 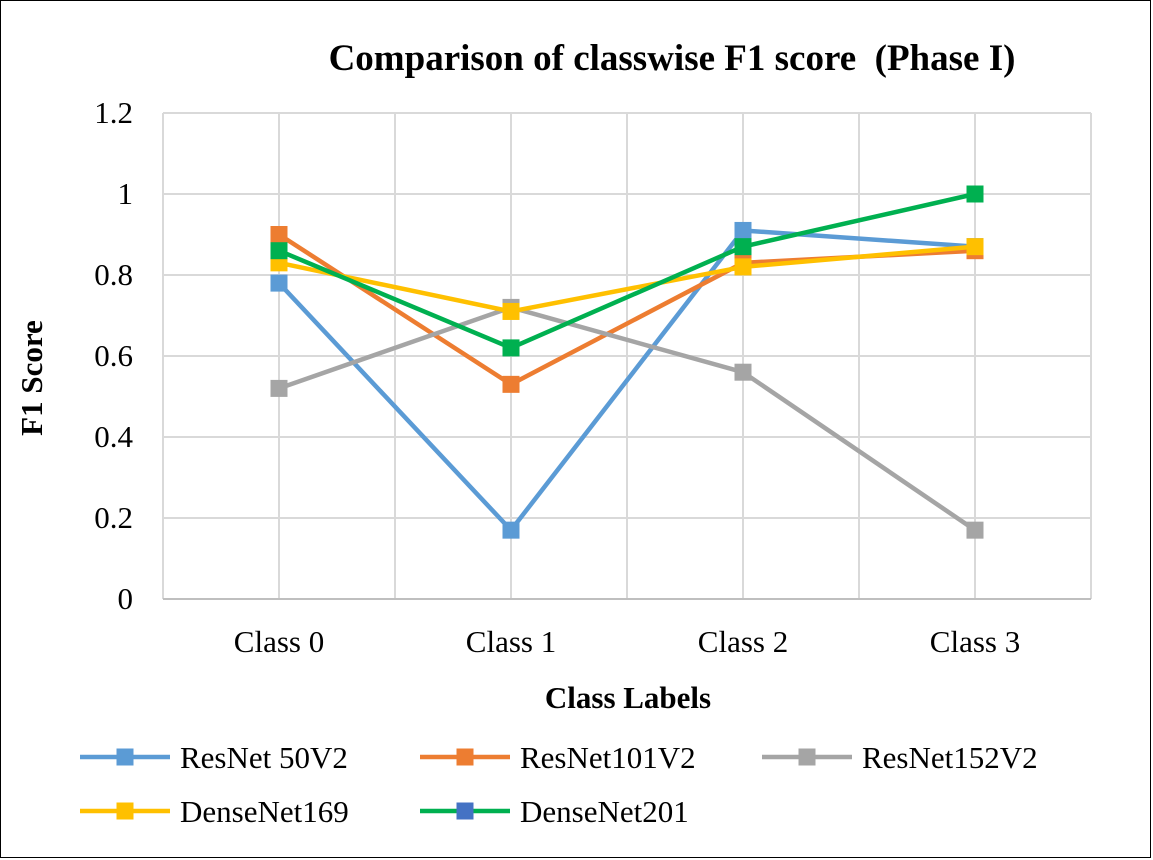 I want to click on legend-entry: DenseNet201, so click(x=554, y=811).